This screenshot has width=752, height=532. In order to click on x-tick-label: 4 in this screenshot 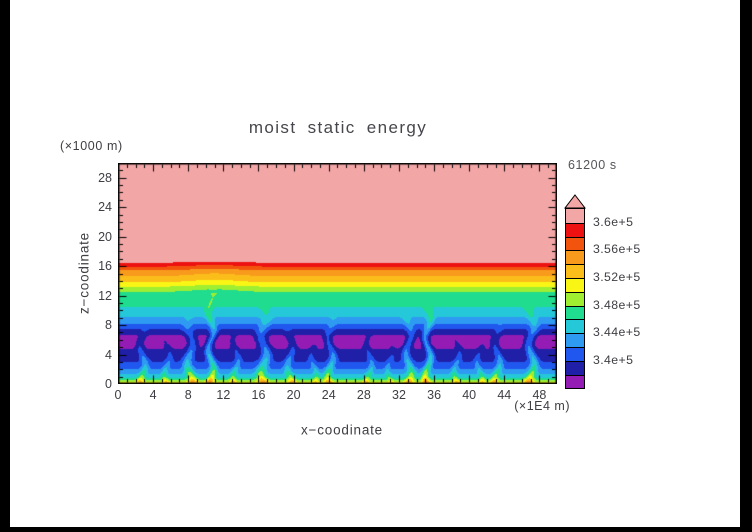, I will do `click(153, 395)`.